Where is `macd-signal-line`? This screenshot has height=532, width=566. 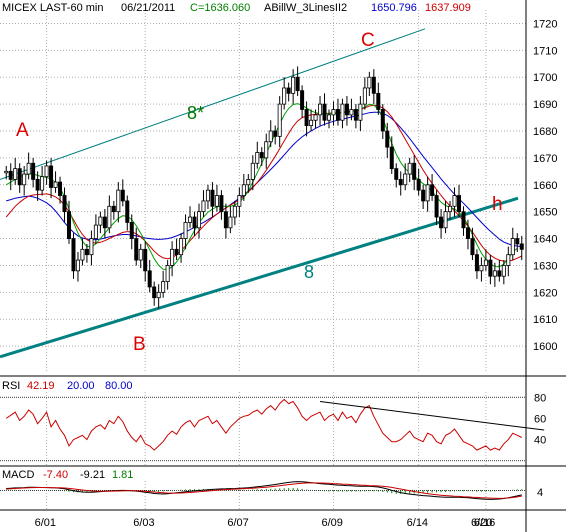
macd-signal-line is located at coordinates (264, 490).